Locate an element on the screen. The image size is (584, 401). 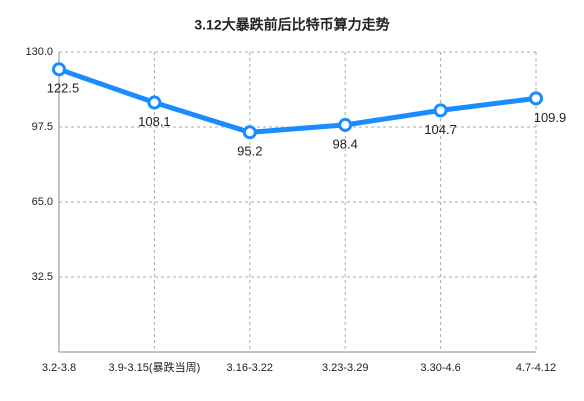
data-label: 109.9 is located at coordinates (550, 117).